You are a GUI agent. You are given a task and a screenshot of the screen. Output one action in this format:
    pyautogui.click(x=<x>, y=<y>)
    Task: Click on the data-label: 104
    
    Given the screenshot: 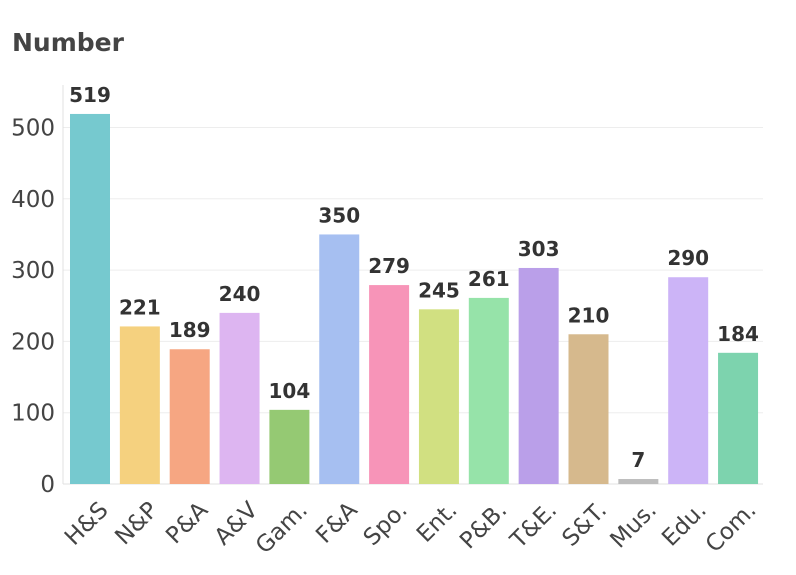 What is the action you would take?
    pyautogui.click(x=290, y=391)
    